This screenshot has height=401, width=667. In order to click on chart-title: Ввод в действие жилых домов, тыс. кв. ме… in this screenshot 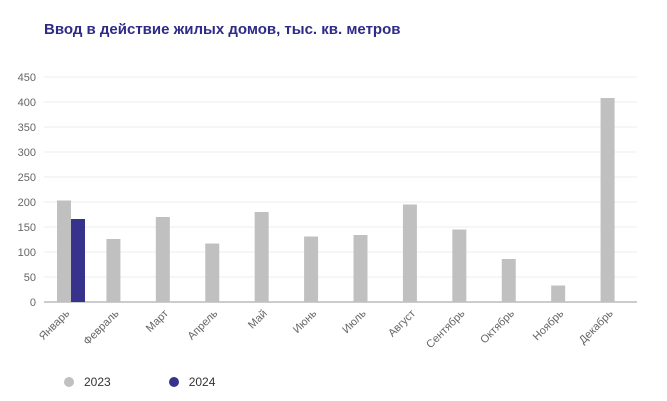, I will do `click(222, 29)`.